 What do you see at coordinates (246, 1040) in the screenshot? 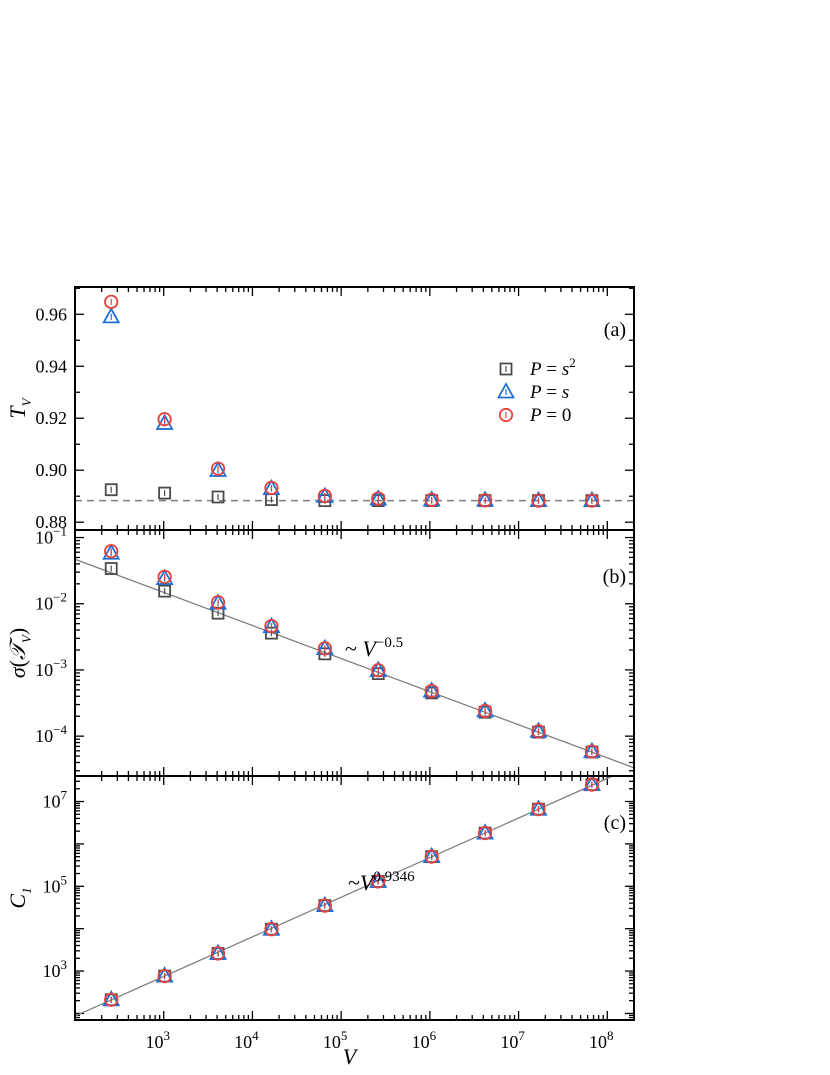
I see `x-tick-label: 10⁴` at bounding box center [246, 1040].